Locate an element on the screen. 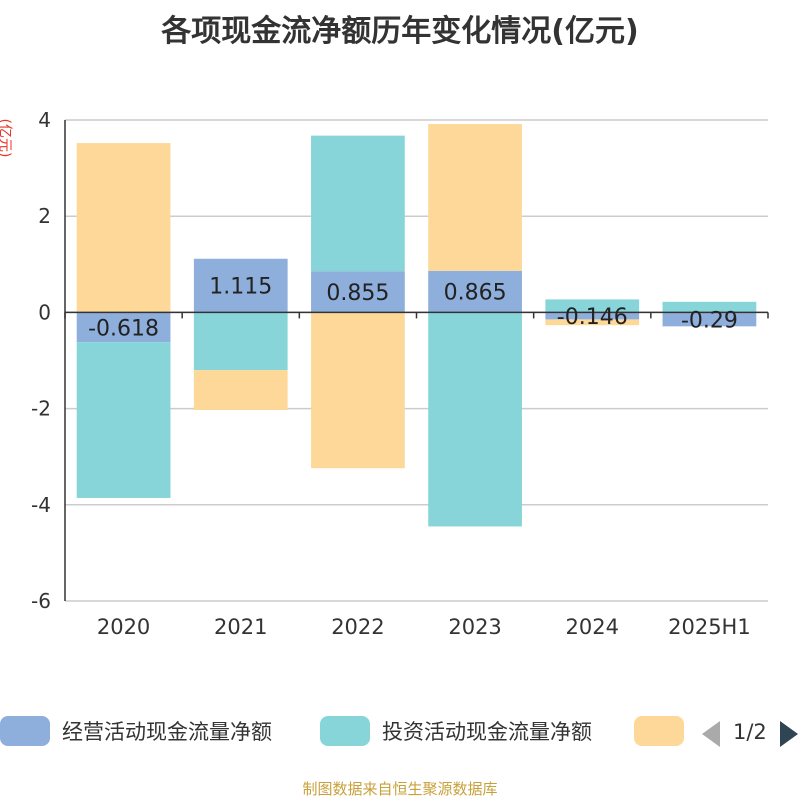  y-tick-label: -6 is located at coordinates (41, 601).